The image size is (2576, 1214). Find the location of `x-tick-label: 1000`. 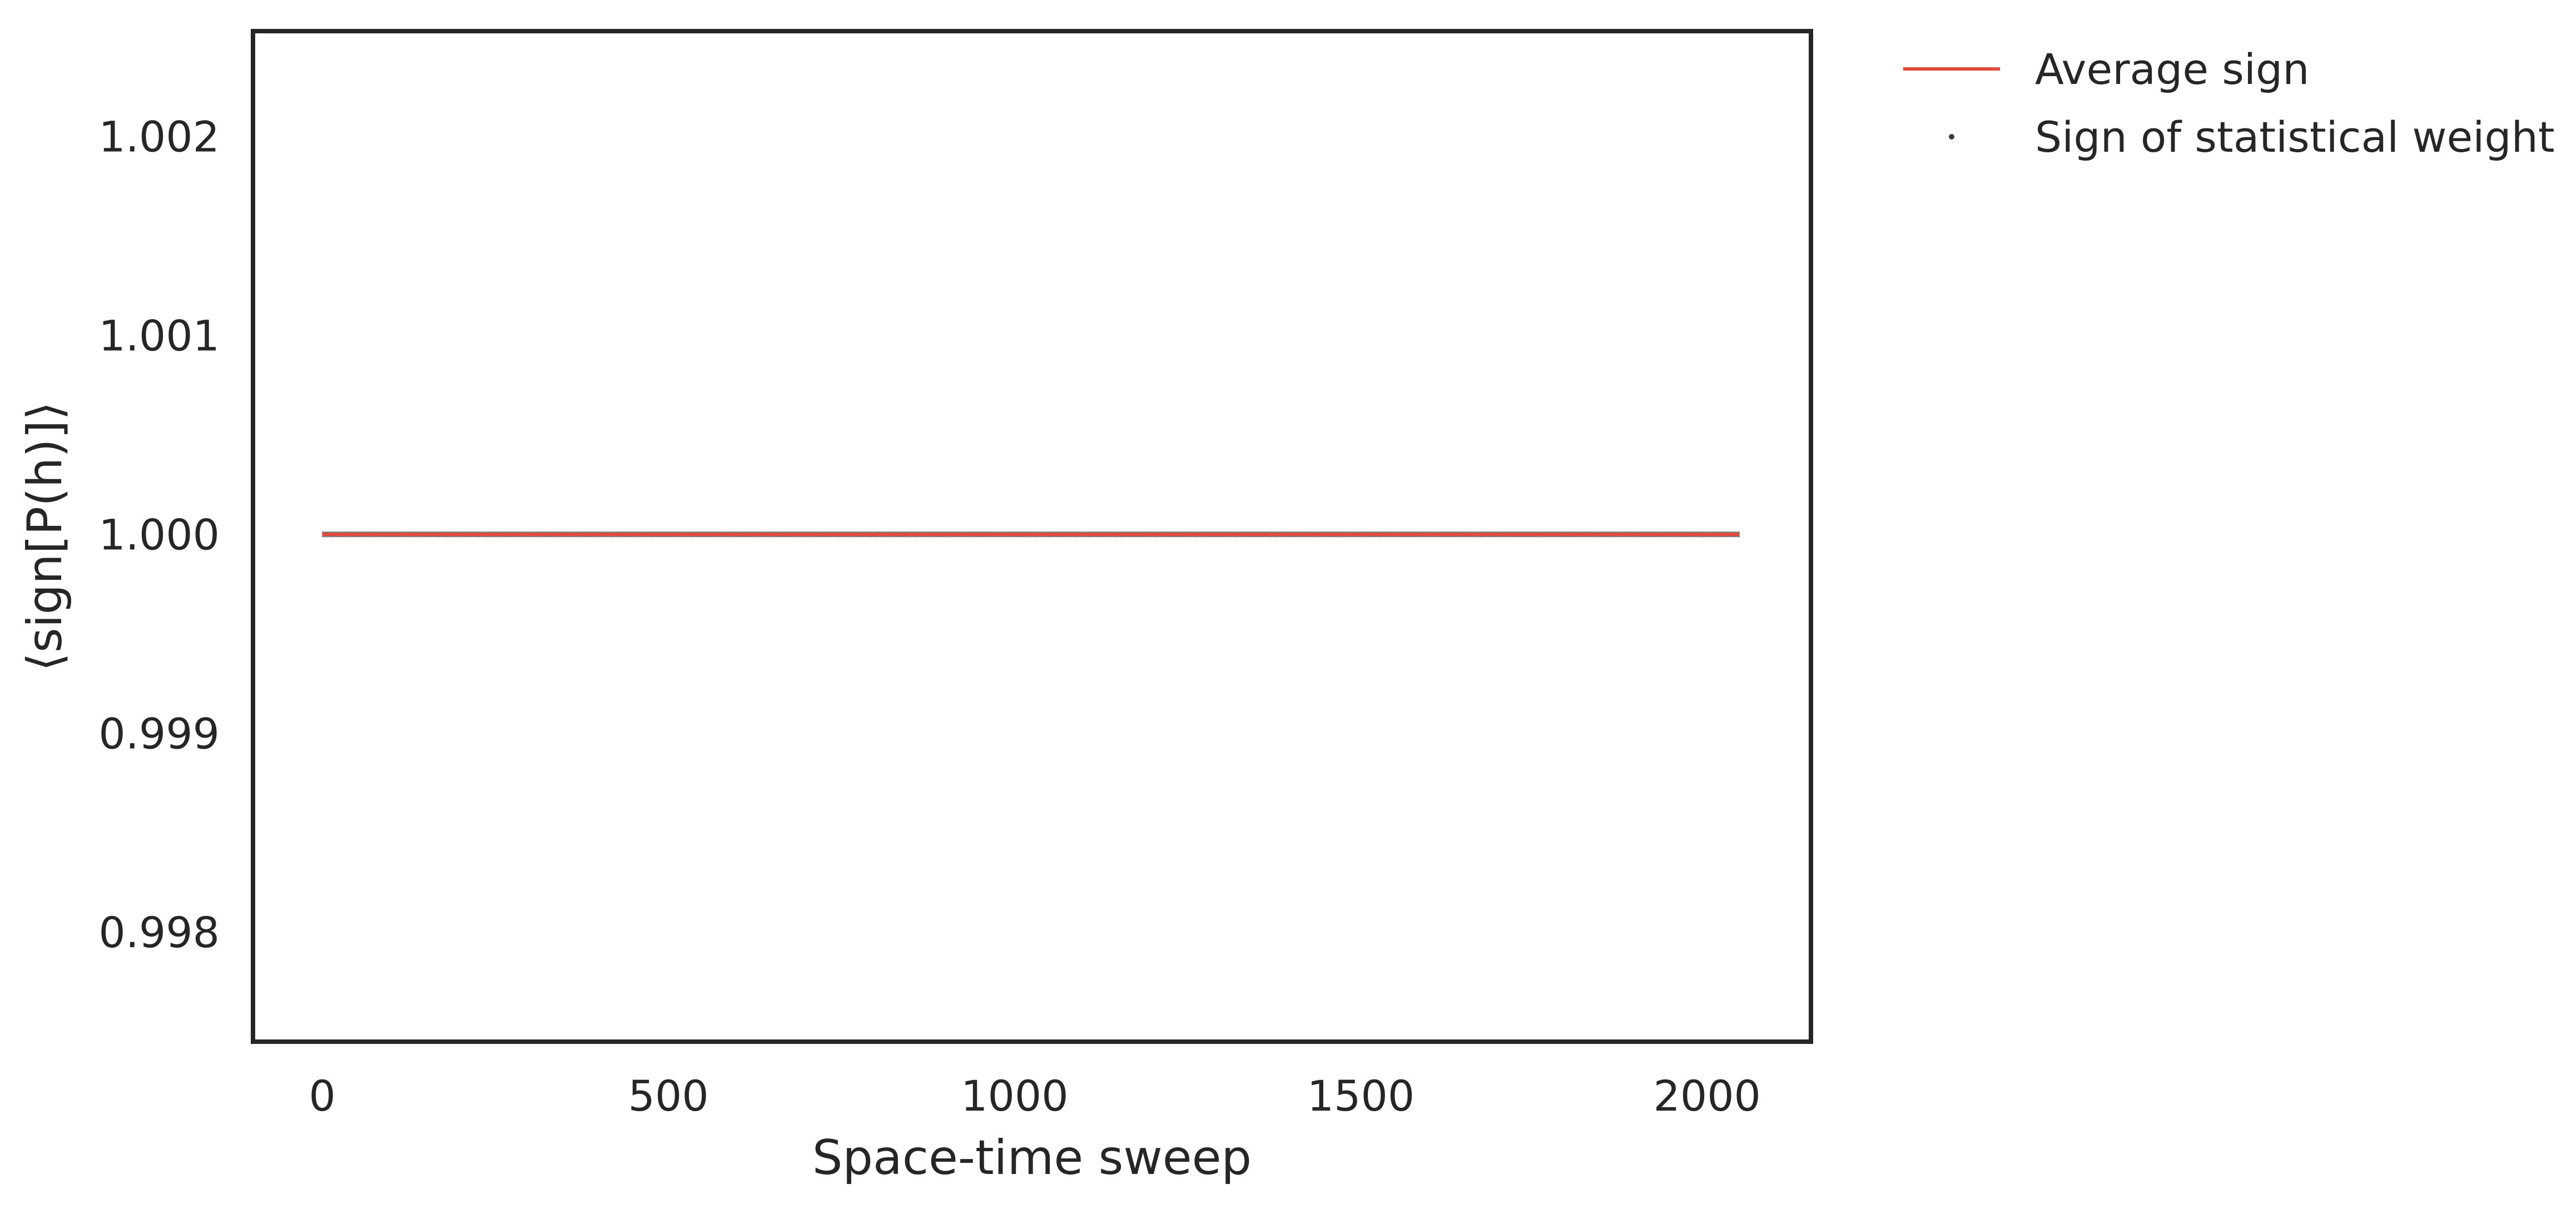

x-tick-label: 1000 is located at coordinates (1014, 1096).